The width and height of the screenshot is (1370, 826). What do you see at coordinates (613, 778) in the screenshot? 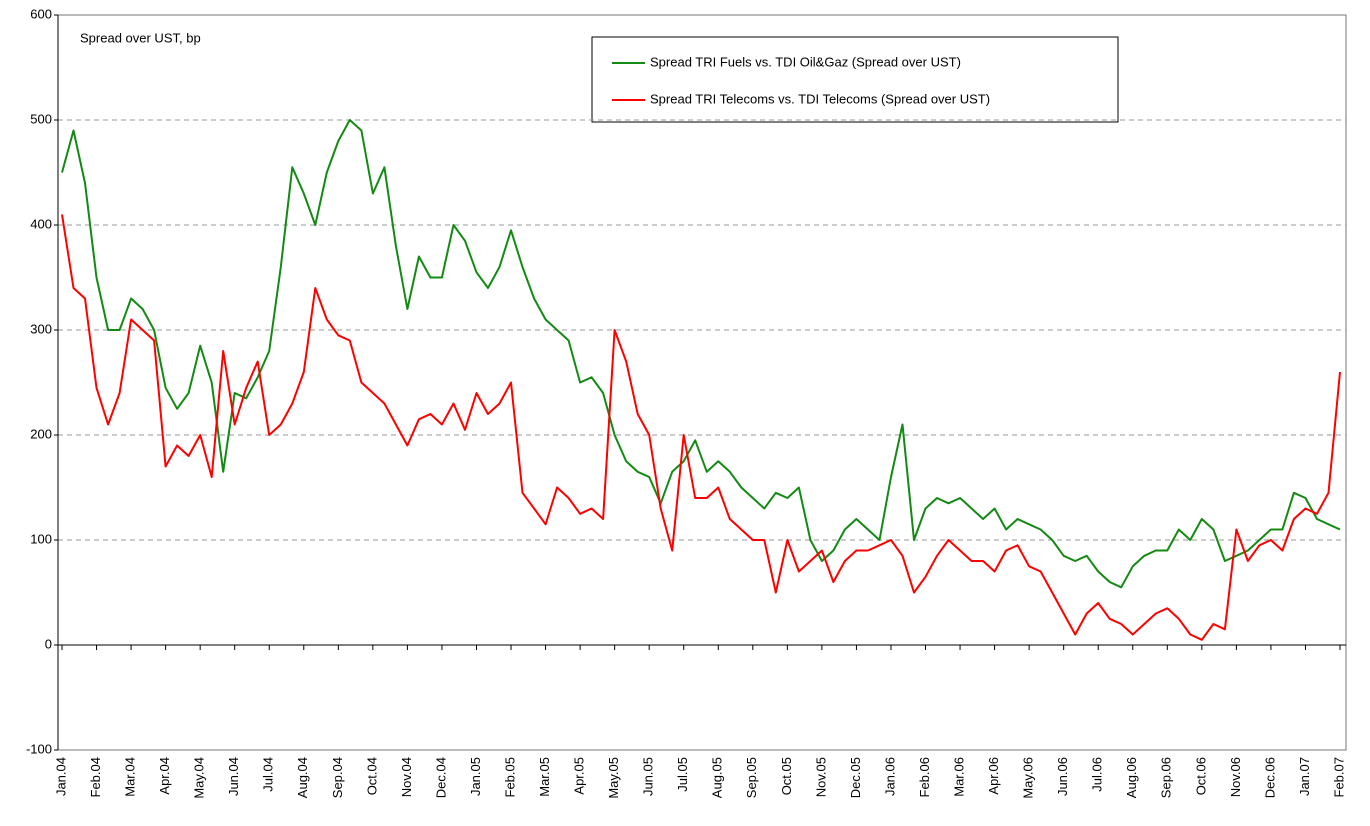
I see `x-tick-label: May.05` at bounding box center [613, 778].